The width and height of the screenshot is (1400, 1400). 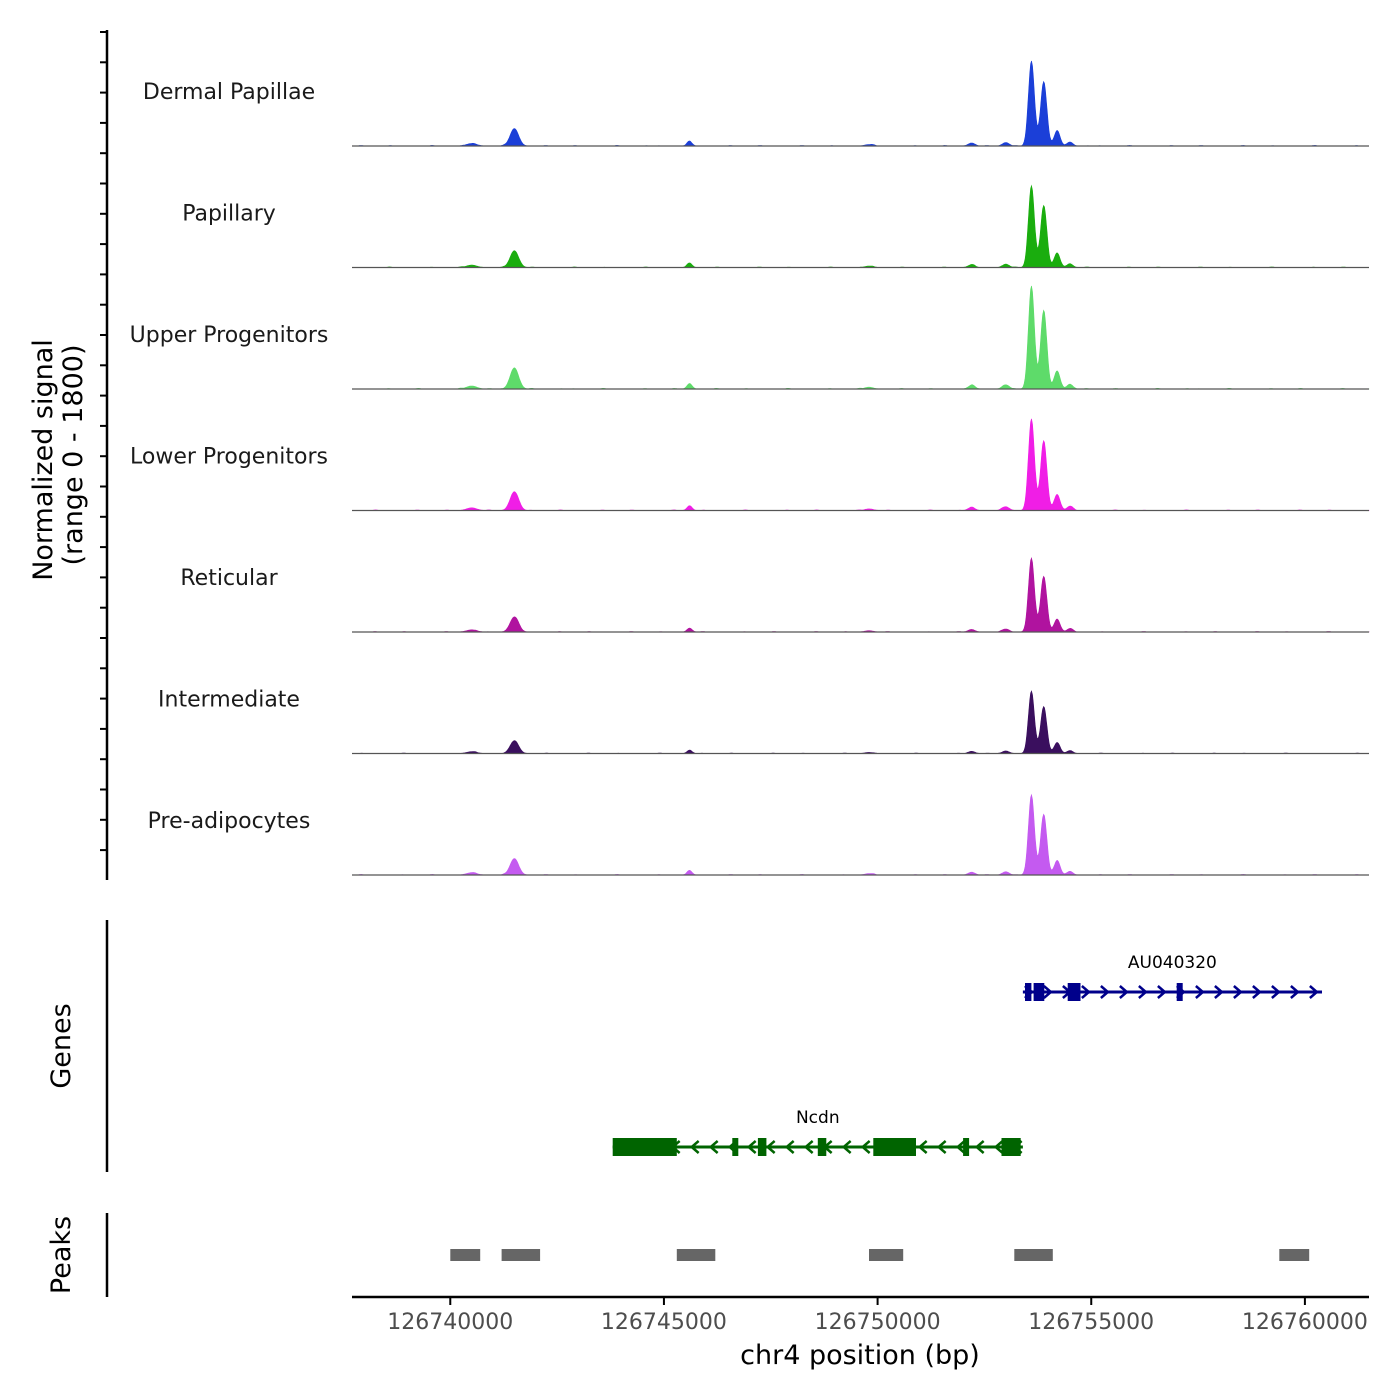 I want to click on track-papillary: Papillary, so click(x=775, y=226).